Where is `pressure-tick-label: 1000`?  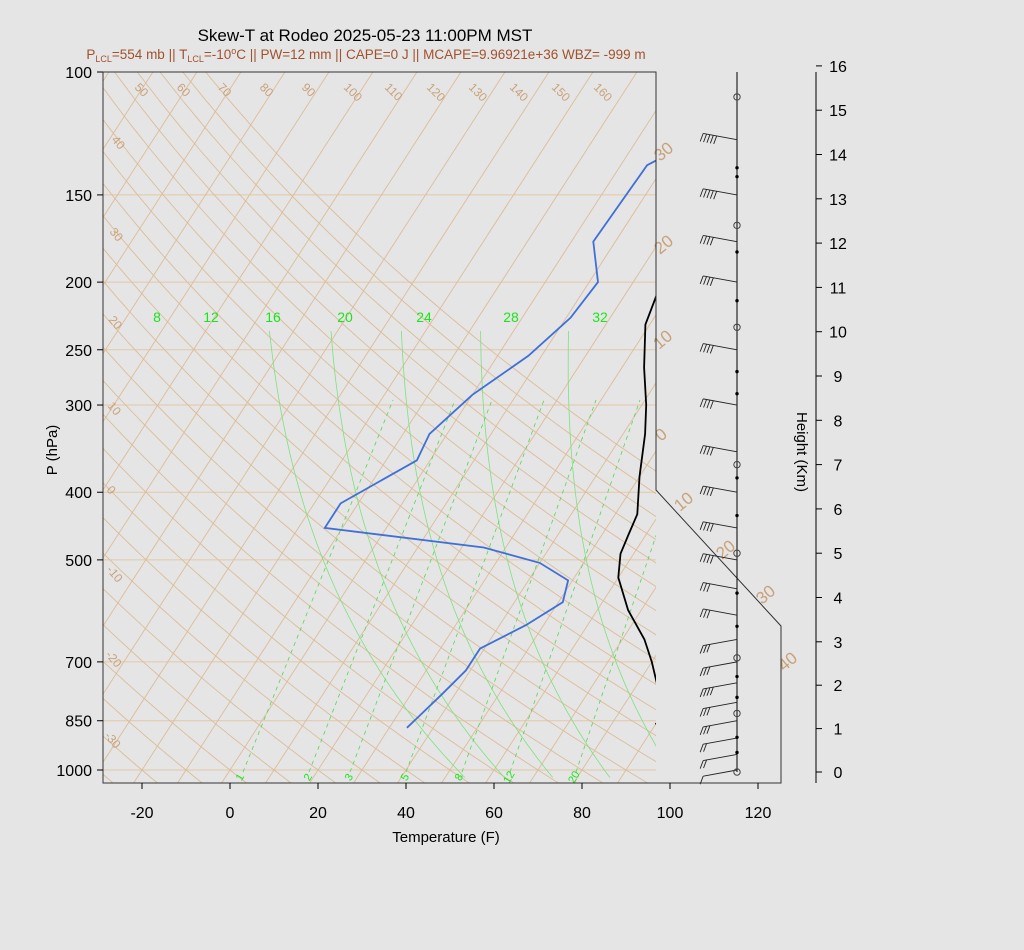
pressure-tick-label: 1000 is located at coordinates (74, 771).